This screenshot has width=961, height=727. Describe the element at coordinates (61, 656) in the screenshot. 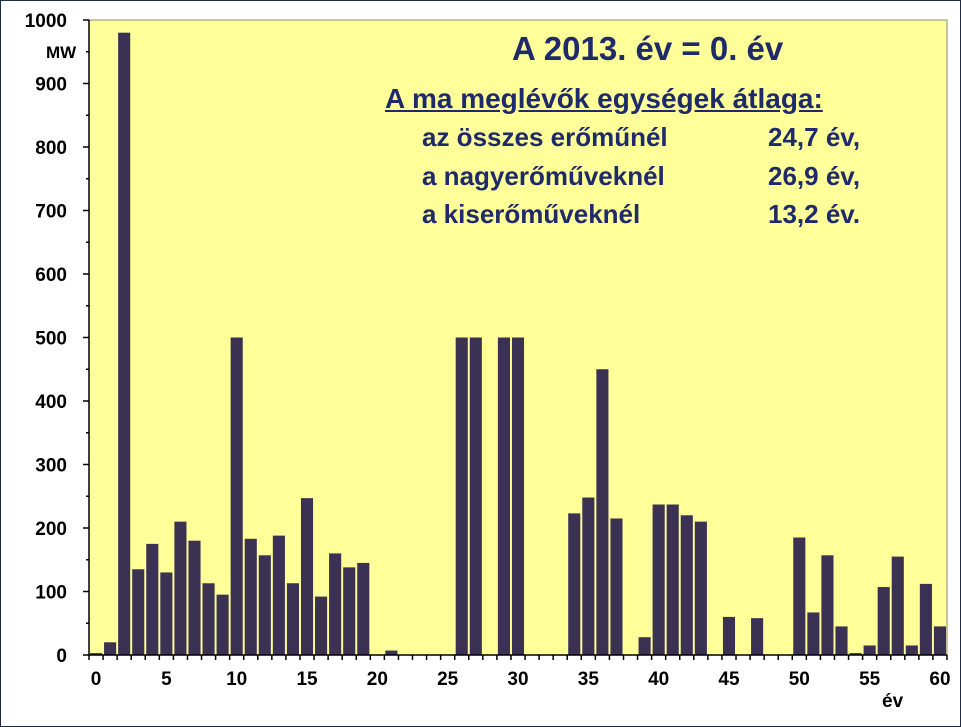

I see `y-tick-label: 0` at that location.